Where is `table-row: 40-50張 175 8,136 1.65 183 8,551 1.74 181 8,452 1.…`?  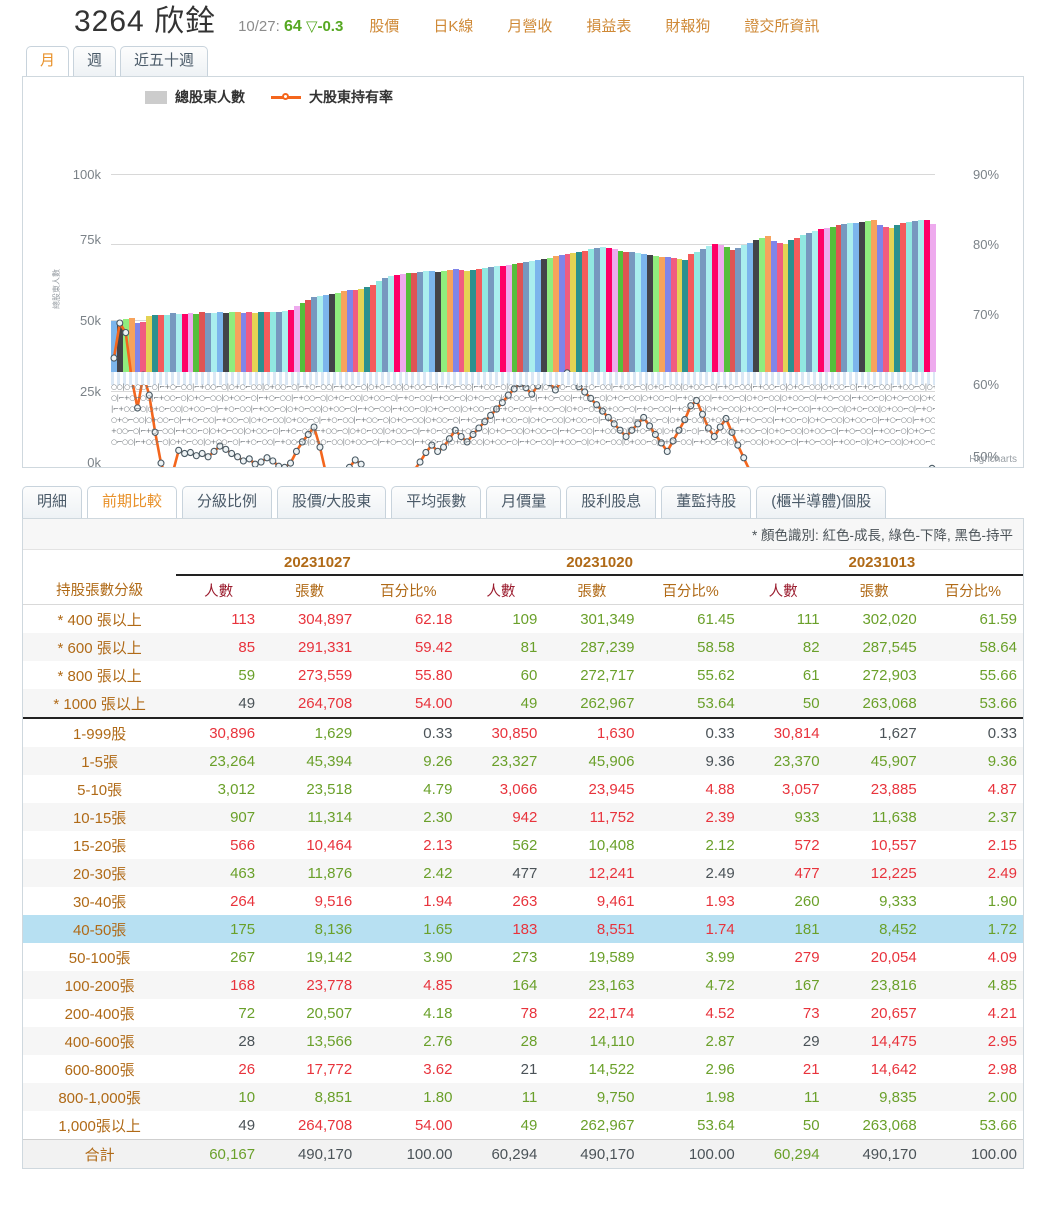 table-row: 40-50張 175 8,136 1.65 183 8,551 1.74 181 8,452 1.… is located at coordinates (523, 929).